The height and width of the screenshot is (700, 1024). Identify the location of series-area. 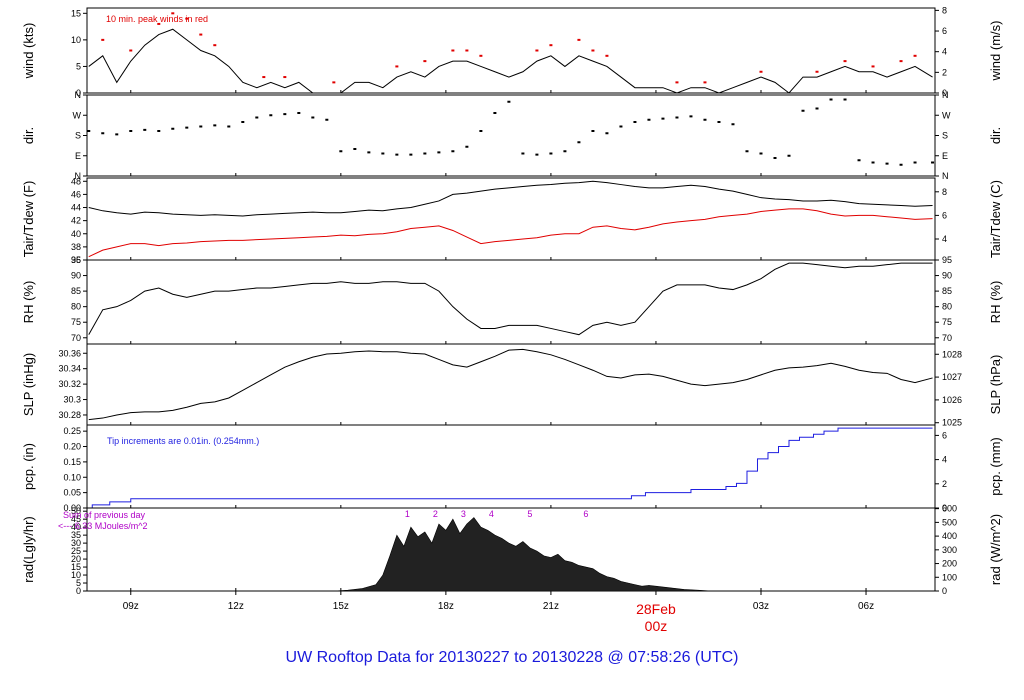
(522, 554).